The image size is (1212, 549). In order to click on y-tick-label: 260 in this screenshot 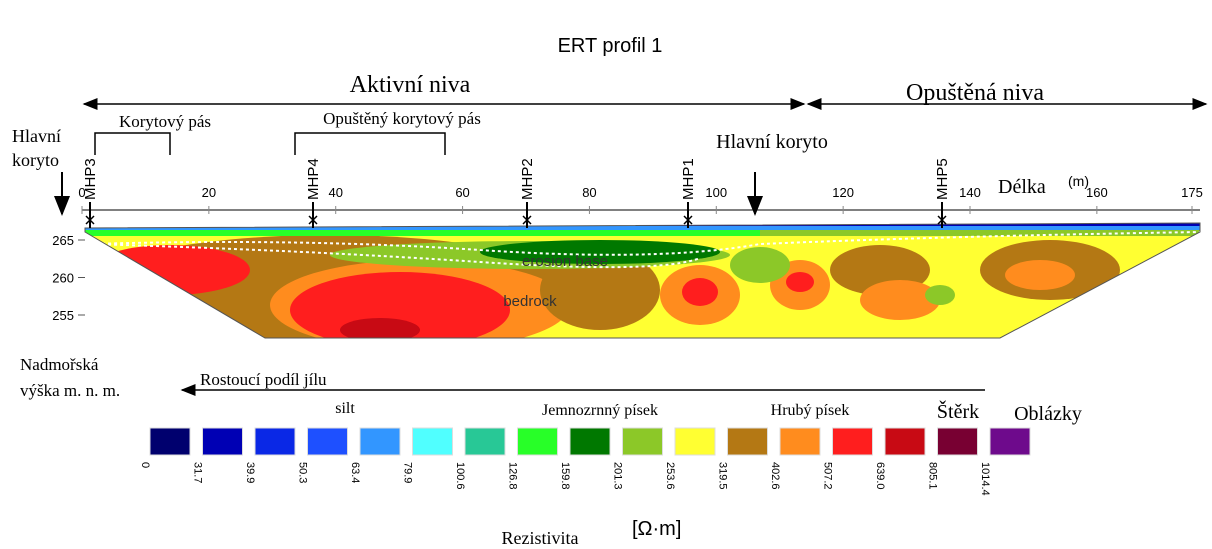, I will do `click(63, 278)`.